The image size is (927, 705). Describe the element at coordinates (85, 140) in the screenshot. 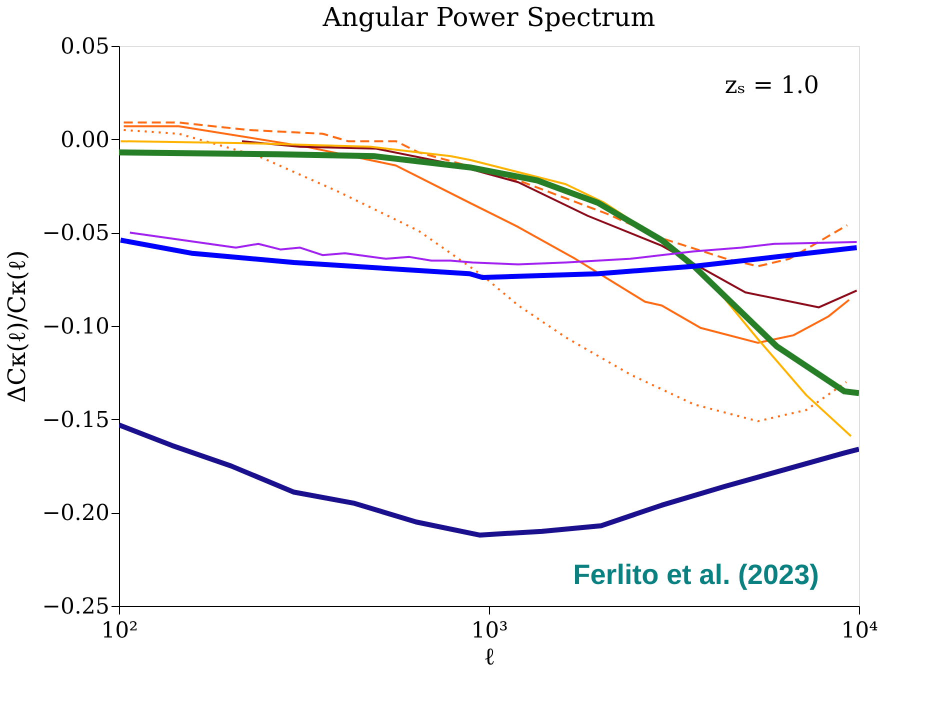

I see `y-tick-label: 0.00` at that location.